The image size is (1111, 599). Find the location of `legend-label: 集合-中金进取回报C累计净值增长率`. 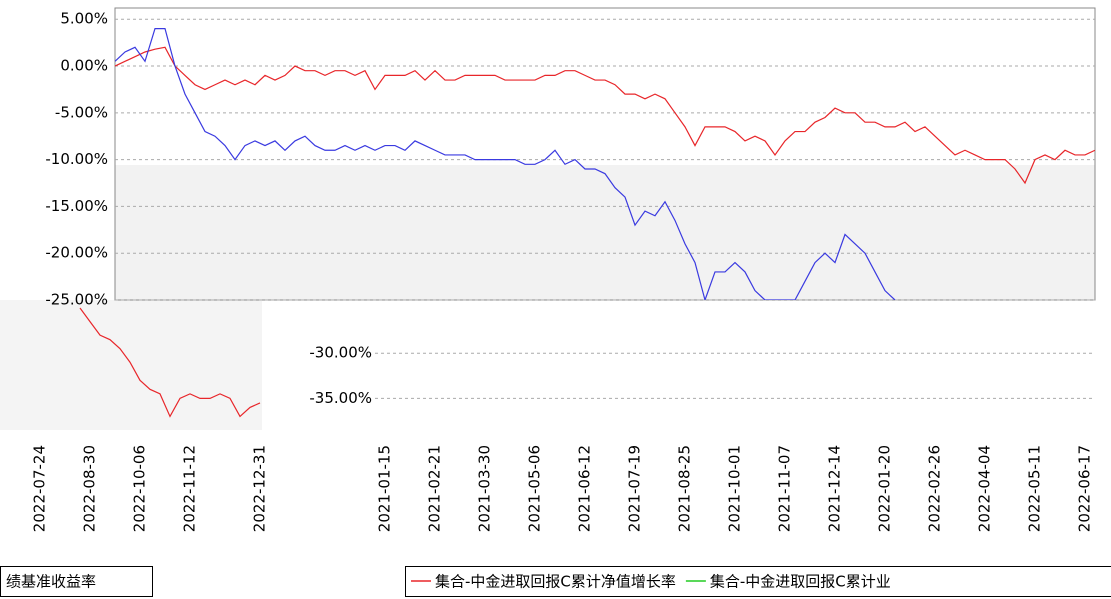

legend-label: 集合-中金进取回报C累计净值增长率 is located at coordinates (555, 582).